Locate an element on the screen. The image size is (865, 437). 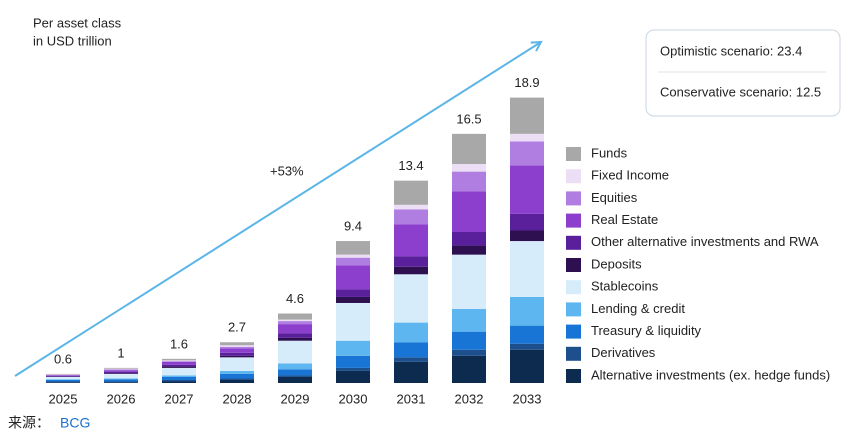
legend-label: Treasury & liquidity is located at coordinates (646, 330).